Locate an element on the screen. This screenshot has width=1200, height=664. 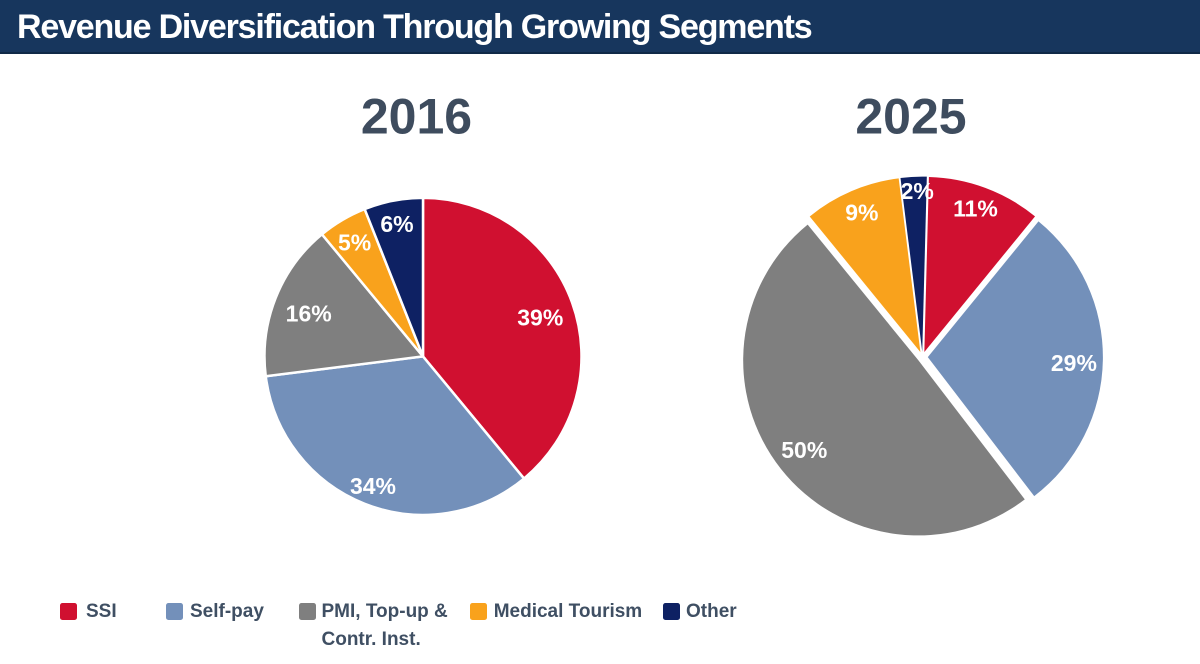
svg-text: 6% is located at coordinates (396, 224).